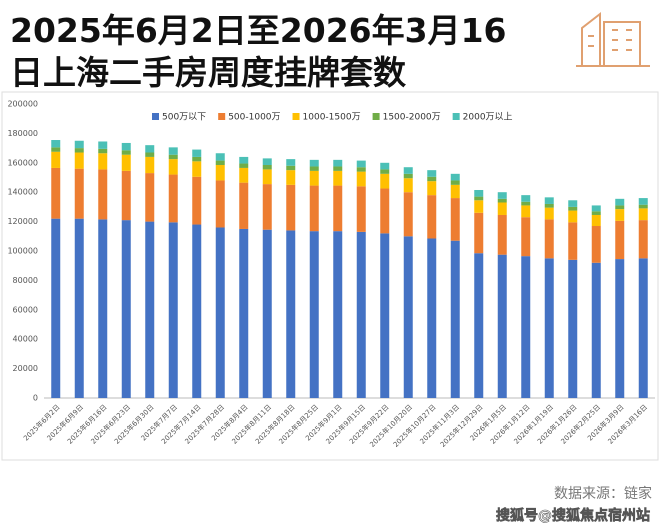 The image size is (660, 528). Describe the element at coordinates (25, 368) in the screenshot. I see `y-tick-label: 20000` at that location.